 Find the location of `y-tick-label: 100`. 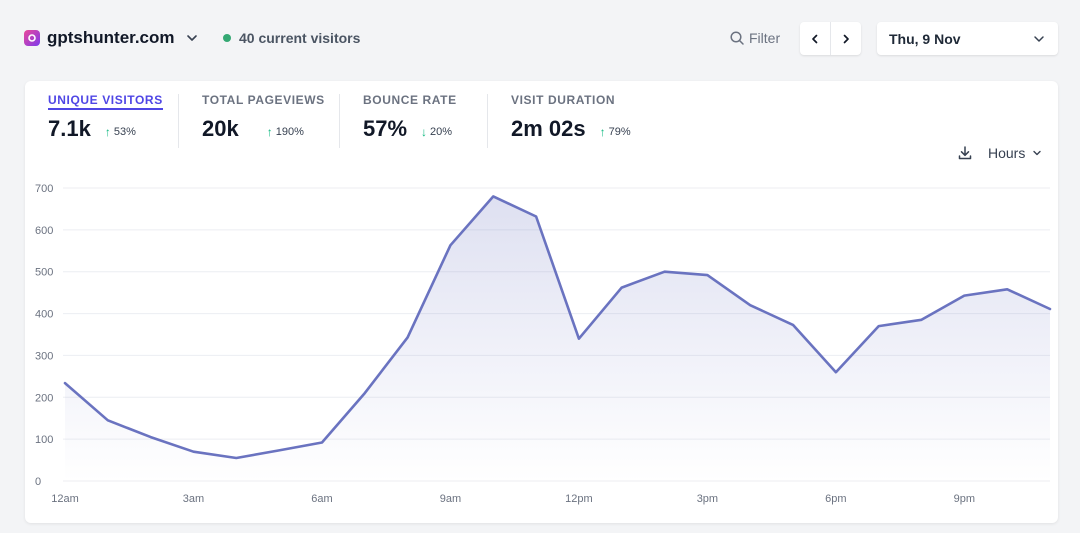

y-tick-label: 100 is located at coordinates (44, 440).